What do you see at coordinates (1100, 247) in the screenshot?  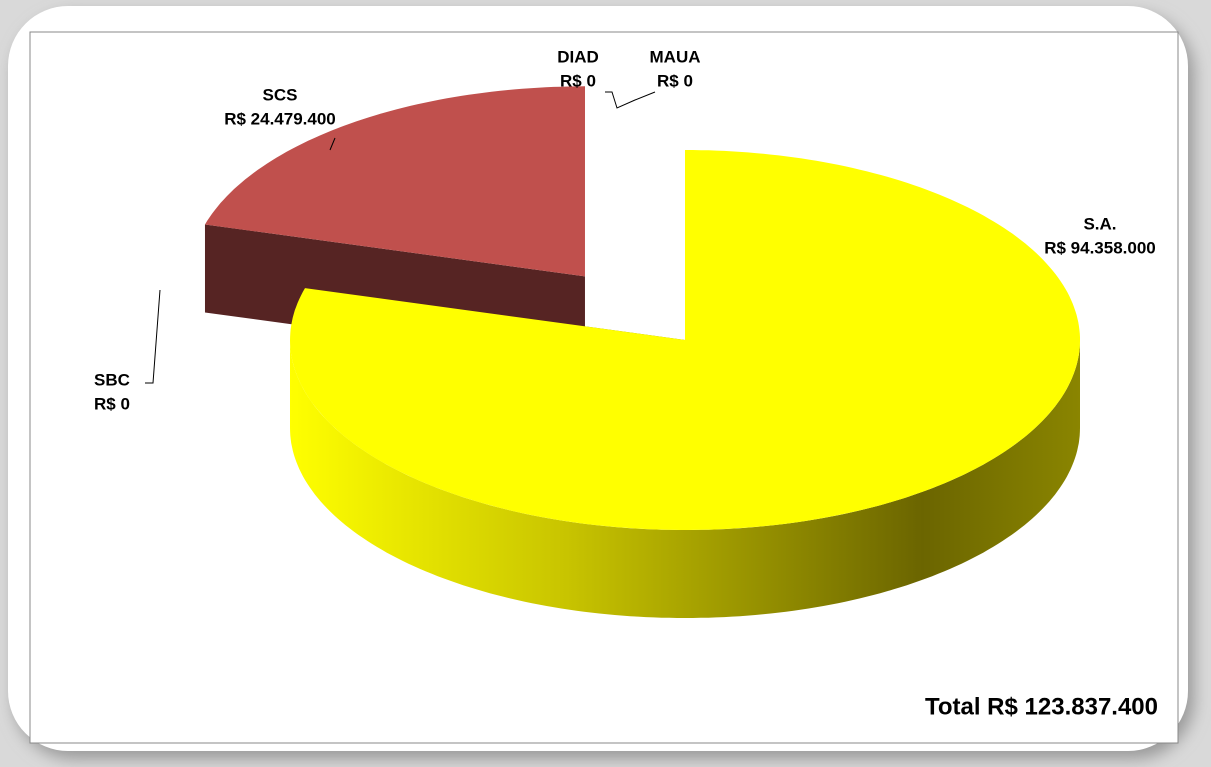 I see `slice-value-label: R$ 94.358.000` at bounding box center [1100, 247].